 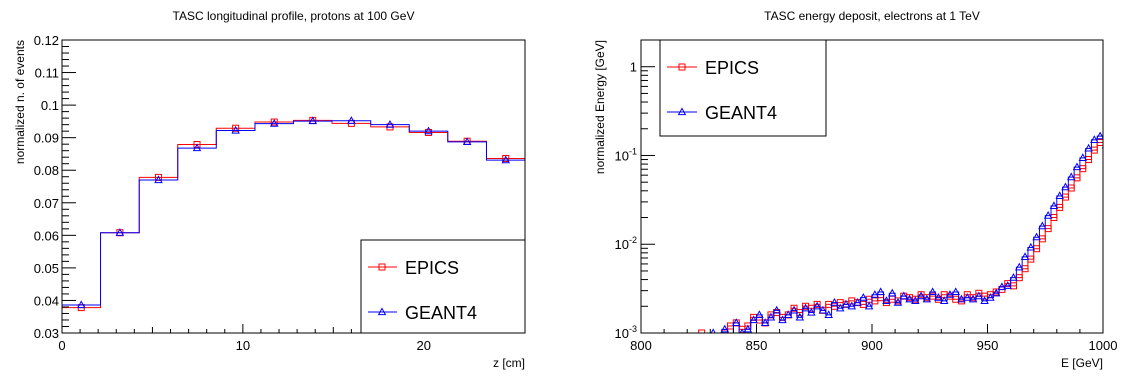 What do you see at coordinates (641, 345) in the screenshot?
I see `chart-2-xtick-label: 800` at bounding box center [641, 345].